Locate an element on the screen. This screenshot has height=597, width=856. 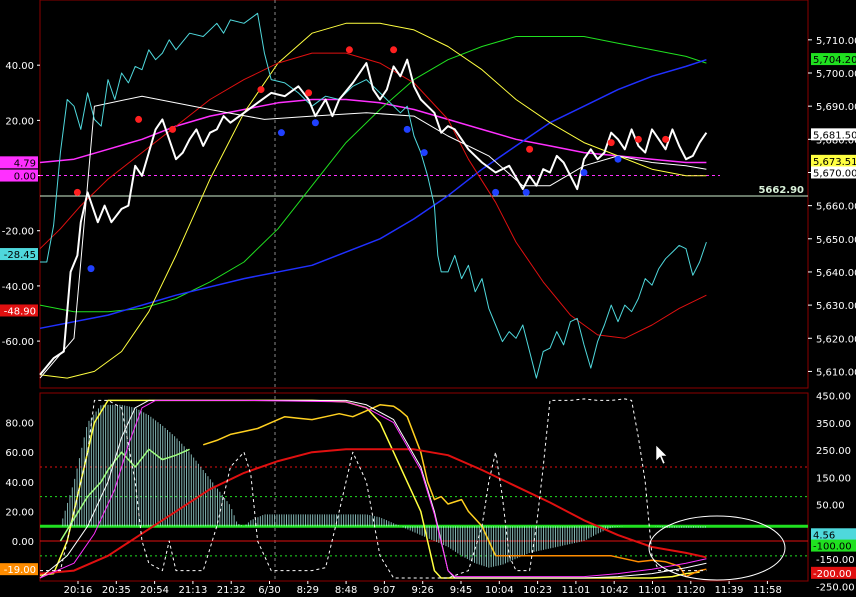
mouse-cursor-icon is located at coordinates (661, 454).